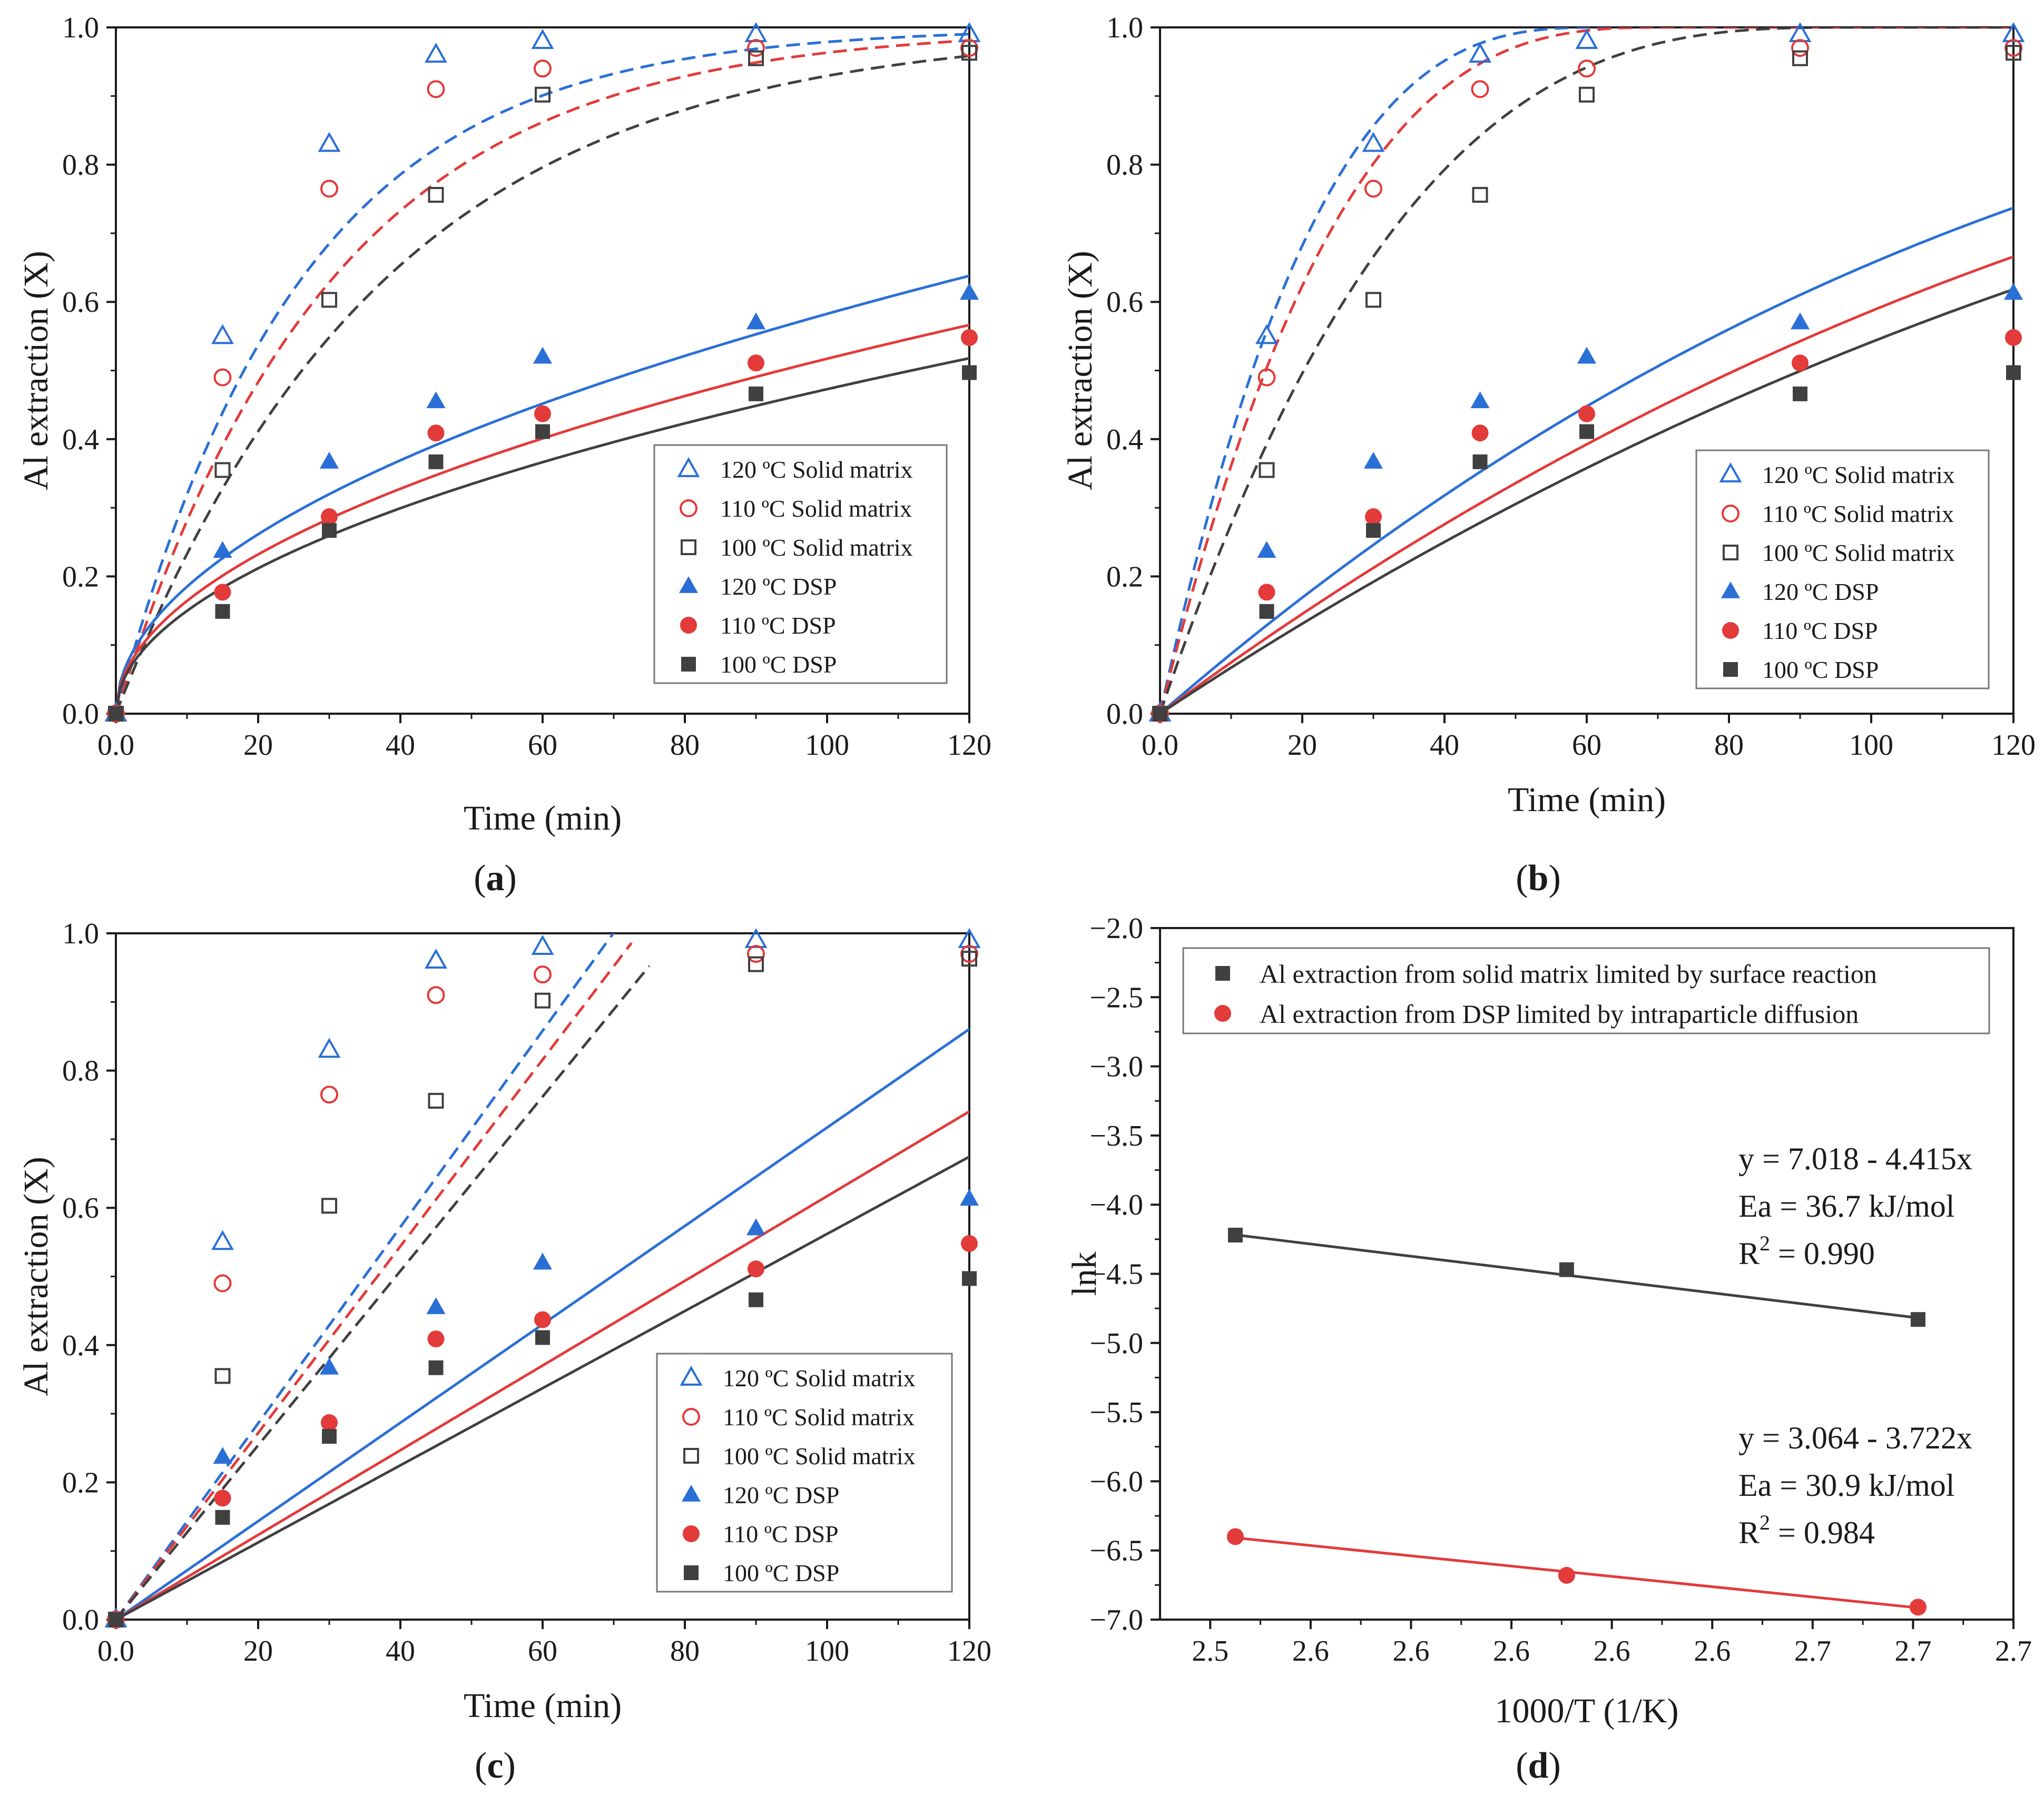 This screenshot has width=2044, height=1795. I want to click on x-tick-label-a: 20, so click(258, 745).